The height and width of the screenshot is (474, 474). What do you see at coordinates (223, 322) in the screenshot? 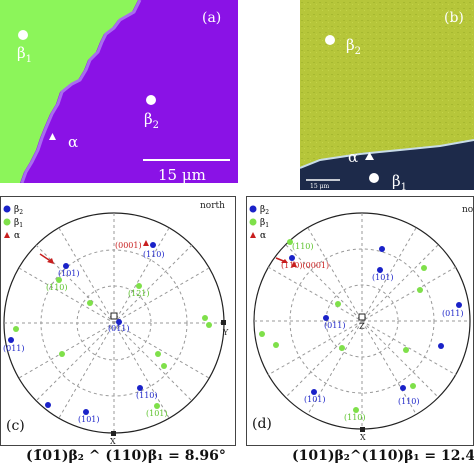
I see `y-axis-marker` at bounding box center [223, 322].